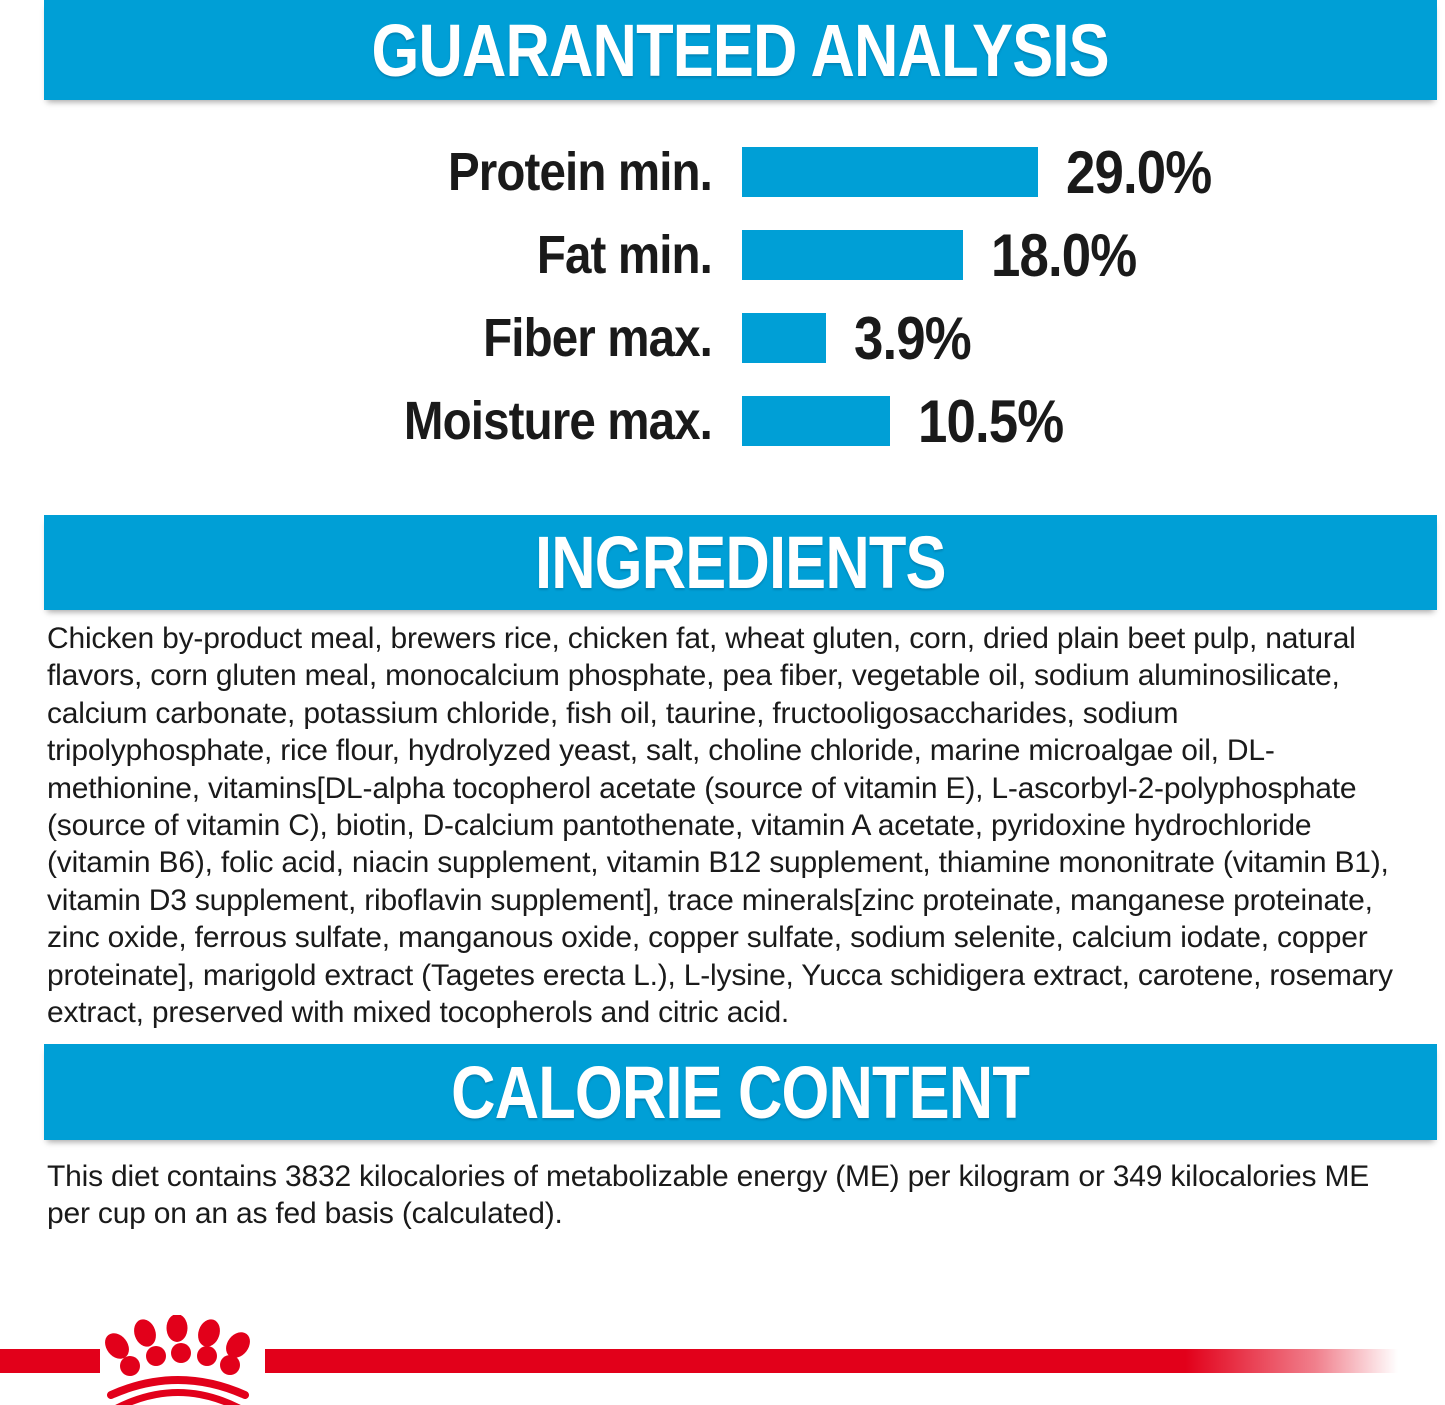 Image resolution: width=1445 pixels, height=1405 pixels. What do you see at coordinates (1064, 255) in the screenshot?
I see `chart-value: 18.0%` at bounding box center [1064, 255].